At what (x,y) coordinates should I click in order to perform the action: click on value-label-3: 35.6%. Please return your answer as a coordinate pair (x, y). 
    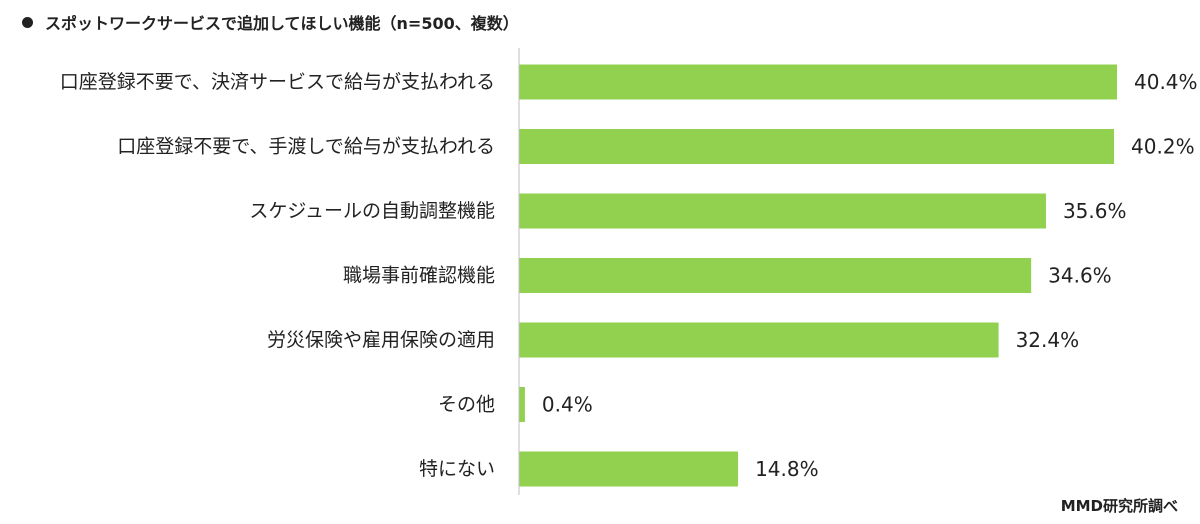
    Looking at the image, I should click on (1095, 211).